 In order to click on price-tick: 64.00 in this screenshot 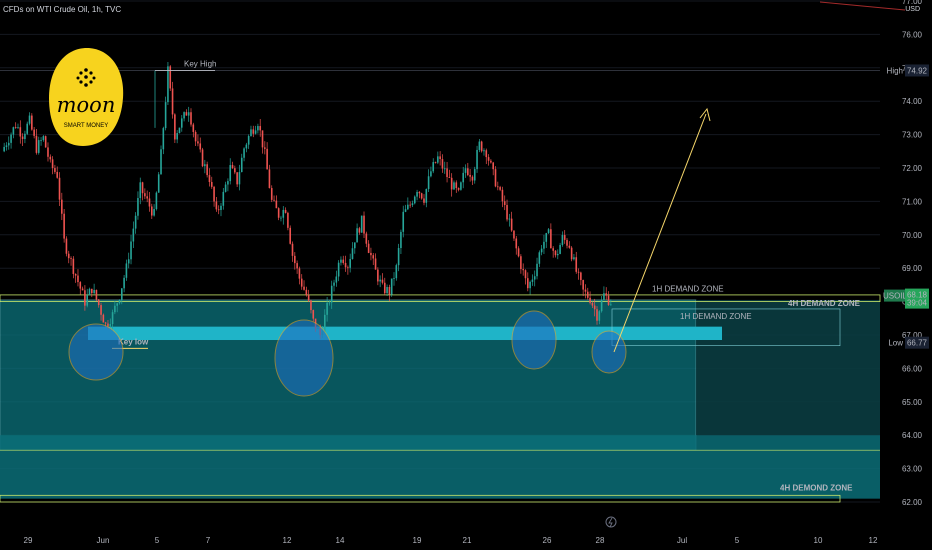, I will do `click(912, 435)`.